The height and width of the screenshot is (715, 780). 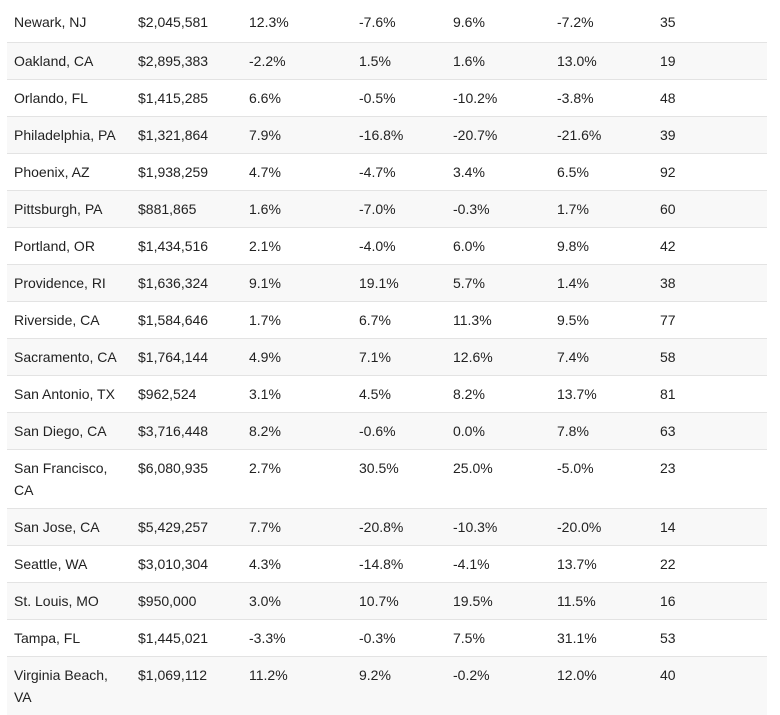 I want to click on change-1-cell: 7.7%, so click(x=297, y=527).